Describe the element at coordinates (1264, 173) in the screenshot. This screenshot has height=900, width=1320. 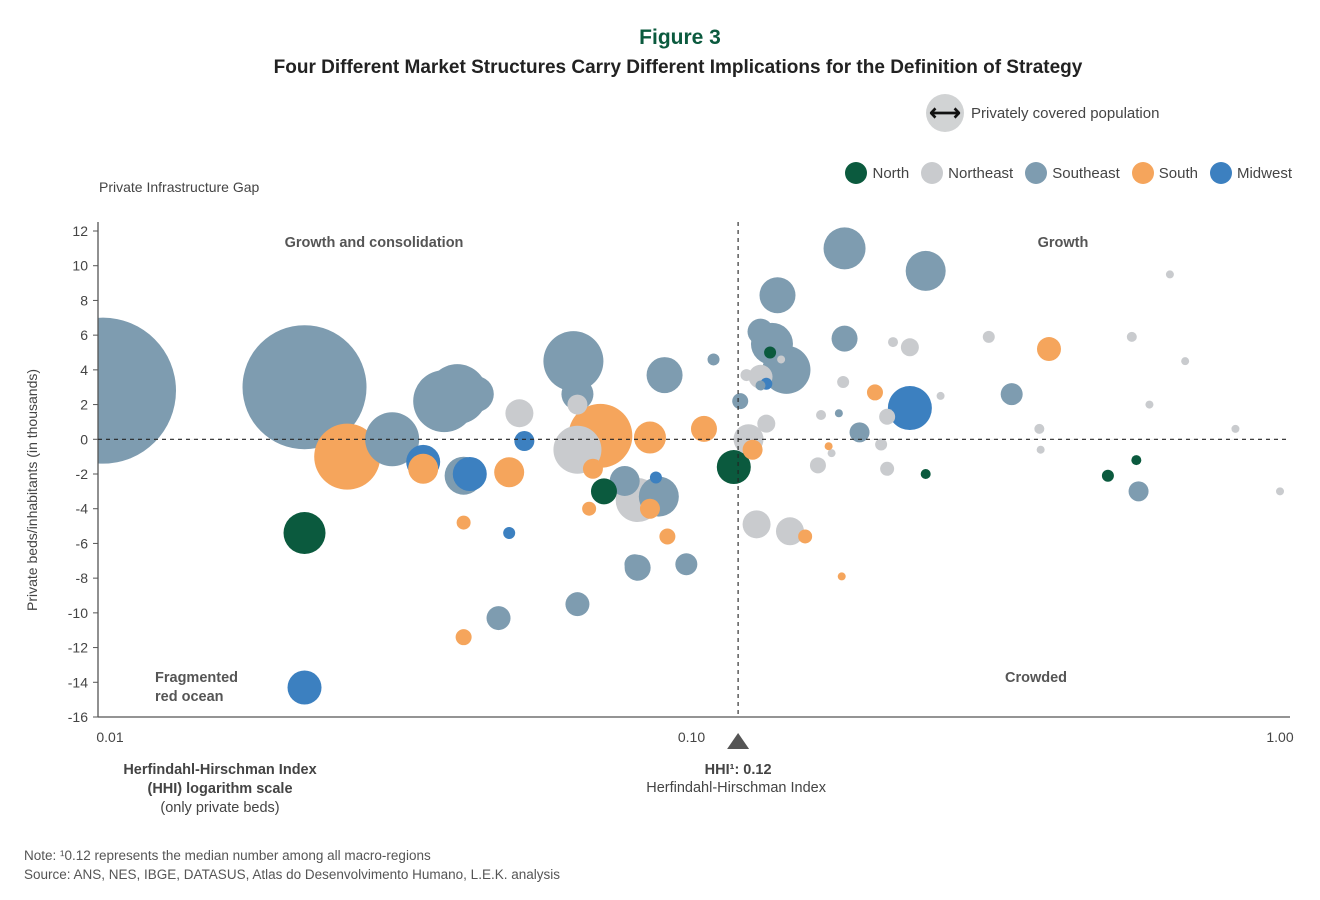
I see `legend-label: Midwest` at that location.